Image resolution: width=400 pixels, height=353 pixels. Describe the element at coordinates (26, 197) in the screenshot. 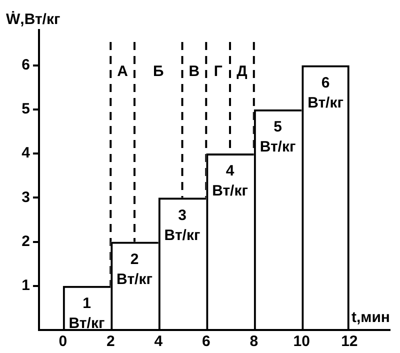

I see `y-tick-label: 3` at that location.